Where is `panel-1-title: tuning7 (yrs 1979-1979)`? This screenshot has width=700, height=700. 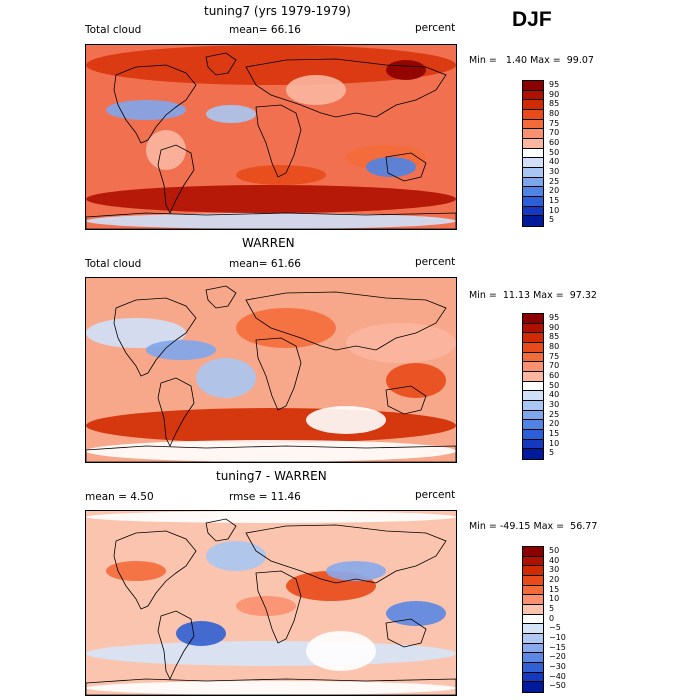 panel-1-title: tuning7 (yrs 1979-1979) is located at coordinates (277, 11).